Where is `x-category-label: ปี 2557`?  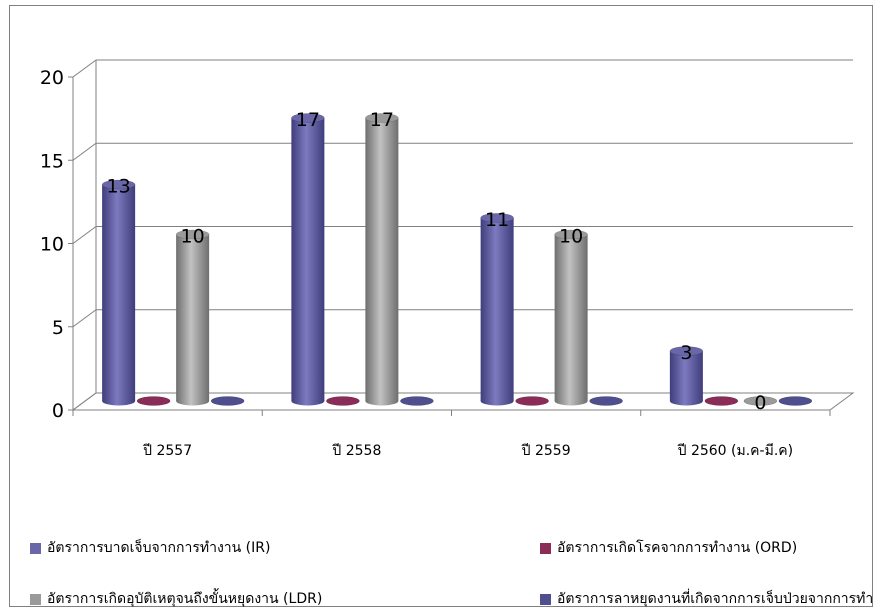 x-category-label: ปี 2557 is located at coordinates (167, 451).